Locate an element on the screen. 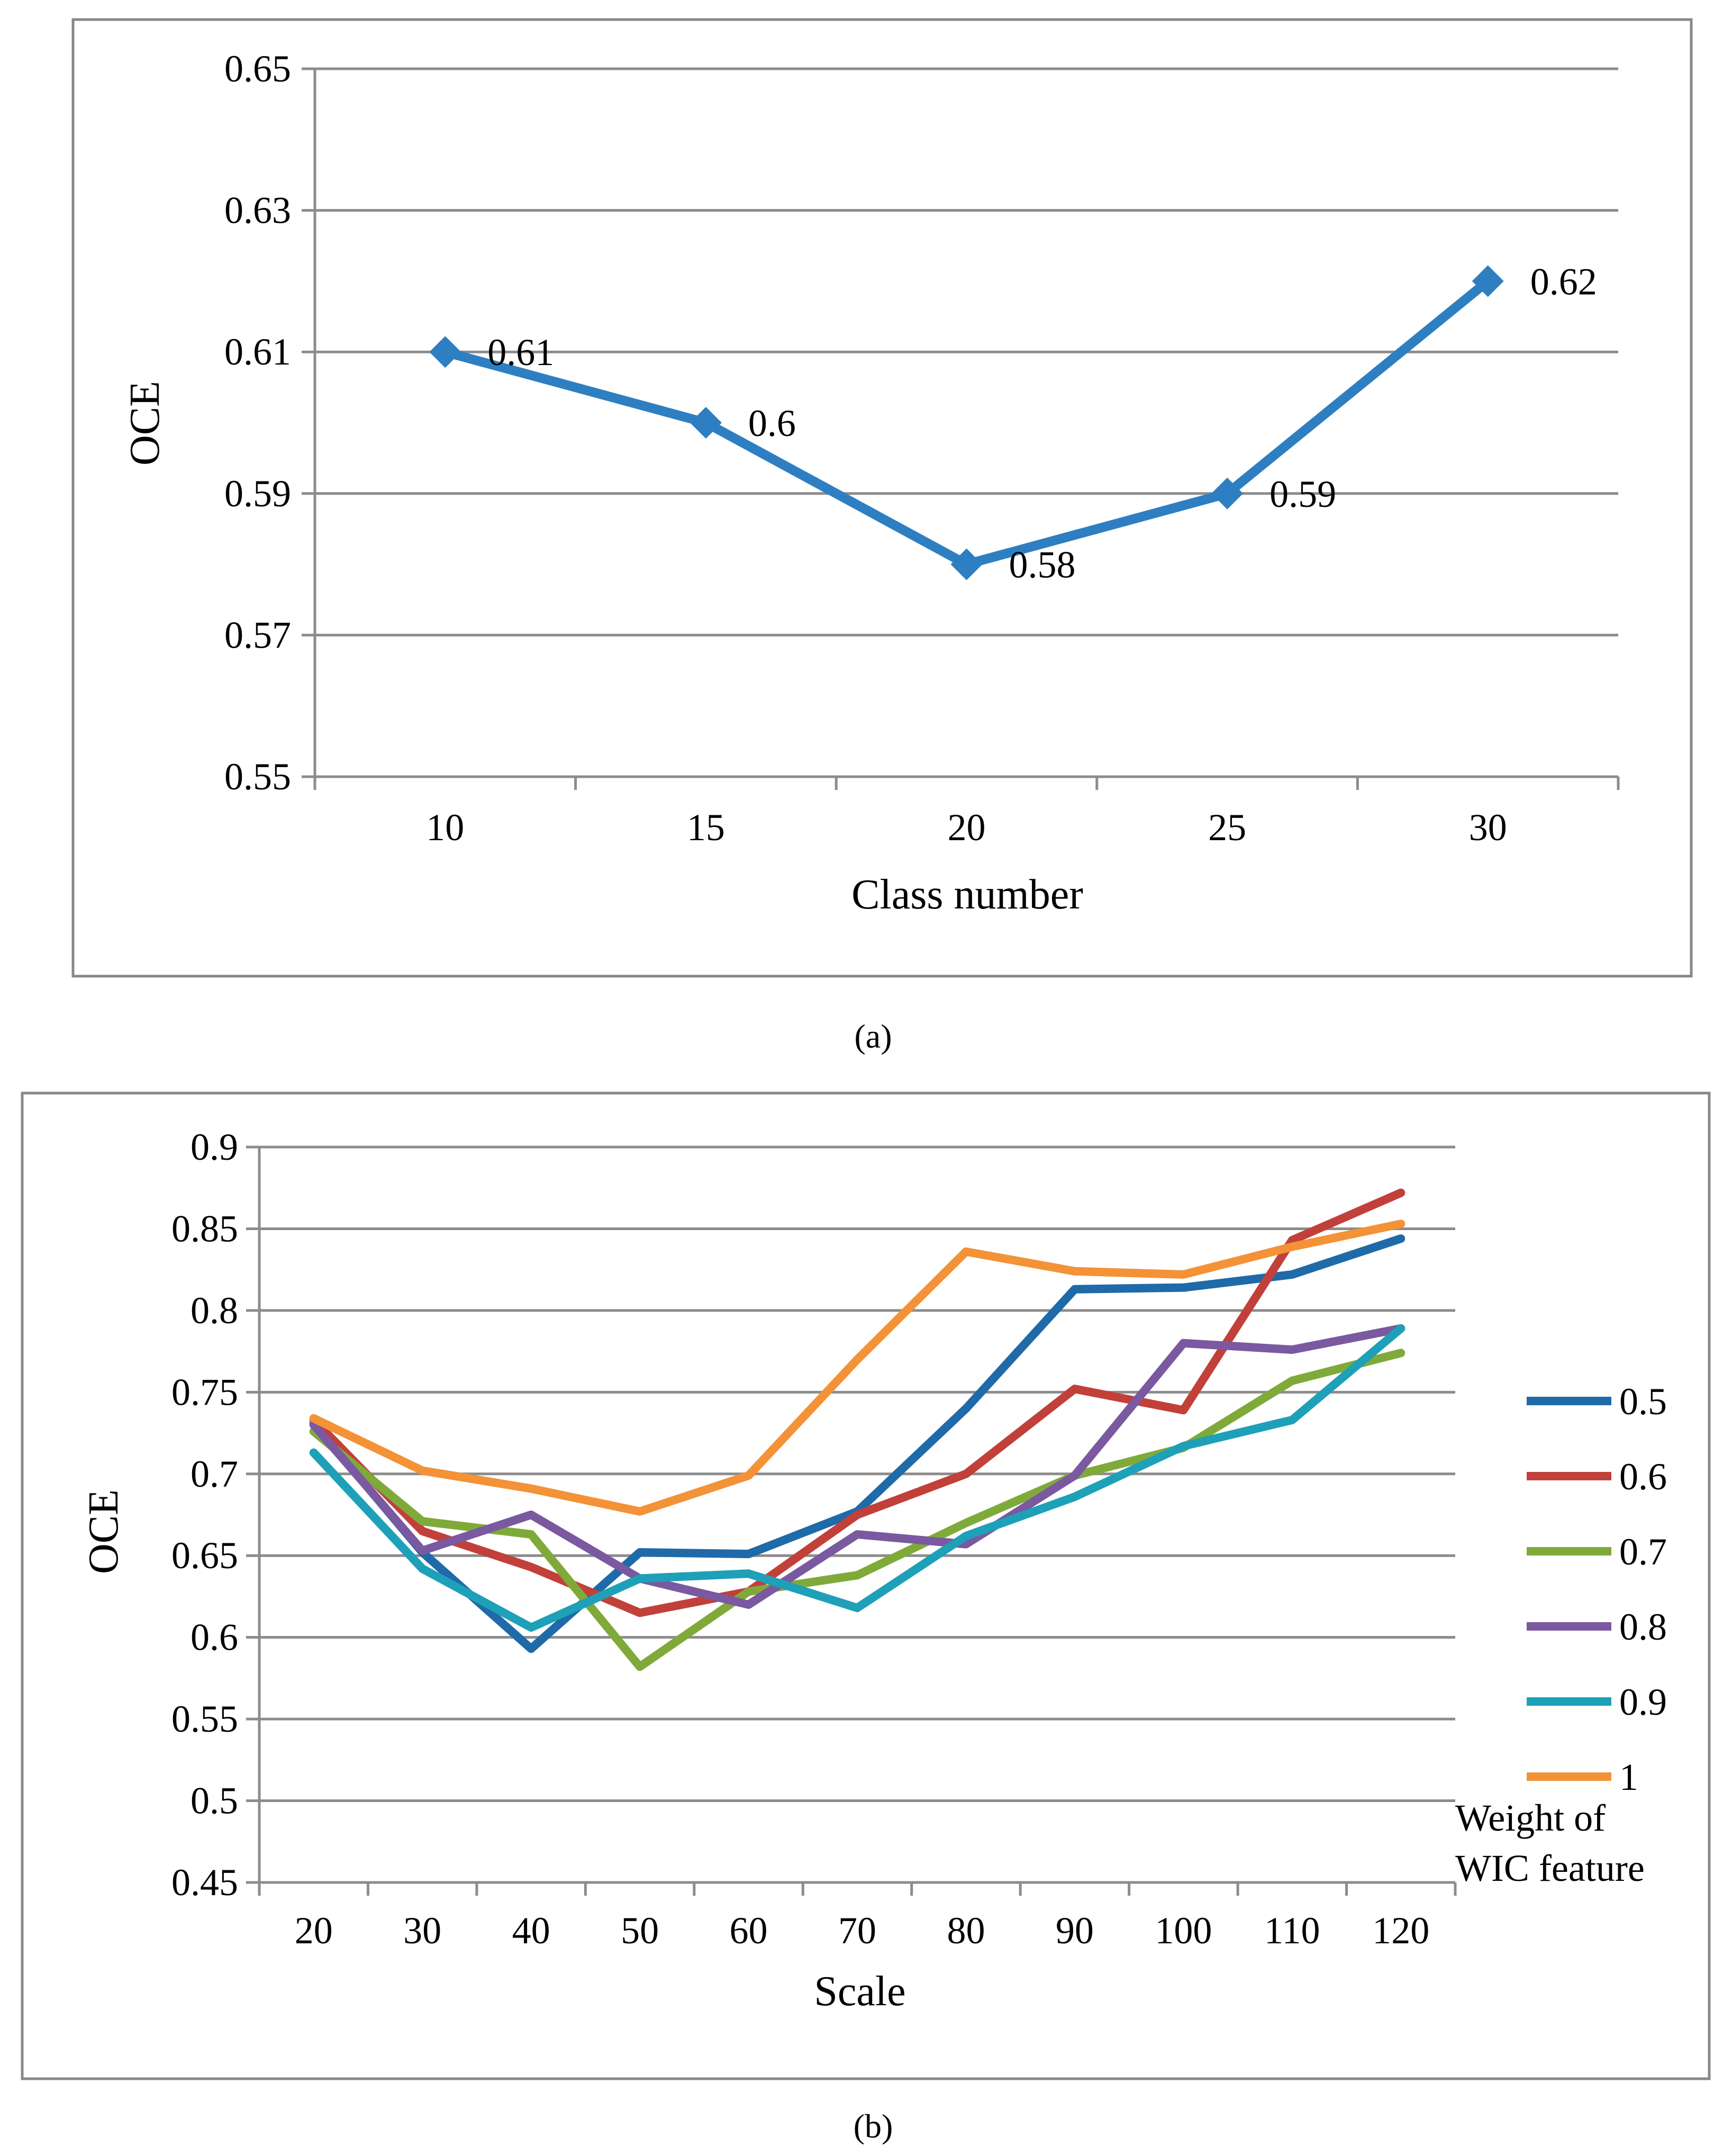 This screenshot has width=1732, height=2156. chart-a-data-label: 0.59 is located at coordinates (1302, 494).